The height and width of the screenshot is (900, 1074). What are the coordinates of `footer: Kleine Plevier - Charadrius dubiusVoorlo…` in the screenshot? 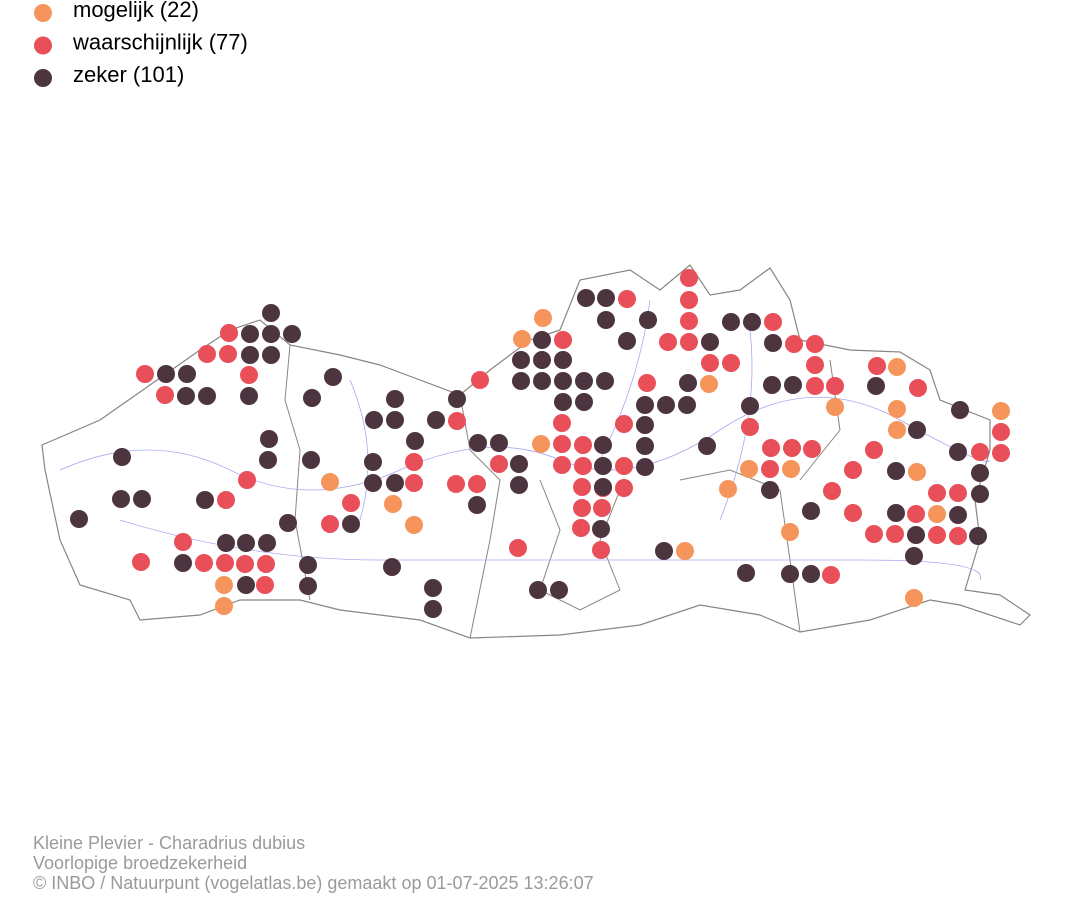 It's located at (313, 863).